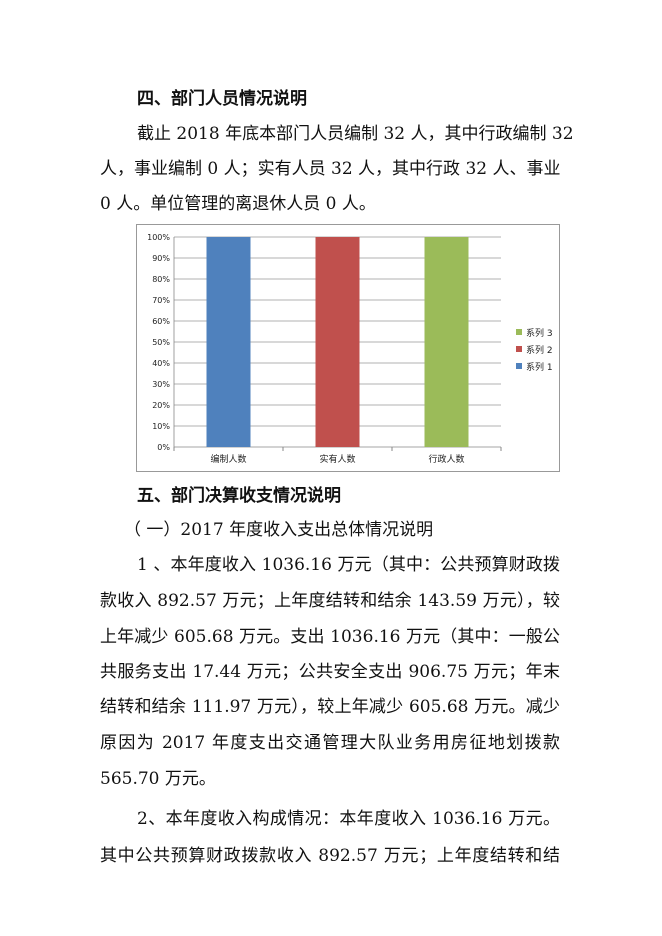  Describe the element at coordinates (330, 743) in the screenshot. I see `paragraph-line: 原因为 2017 年度支出交通管理大队业务用房征地划拨款` at that location.